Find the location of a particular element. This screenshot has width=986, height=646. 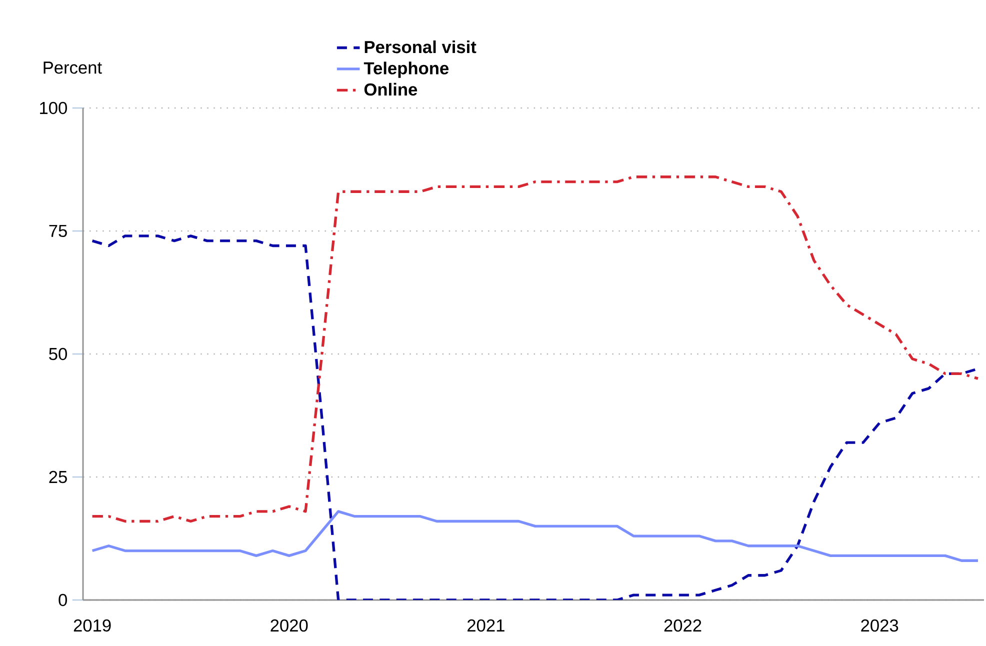

y-tick-label: 100 is located at coordinates (53, 108).